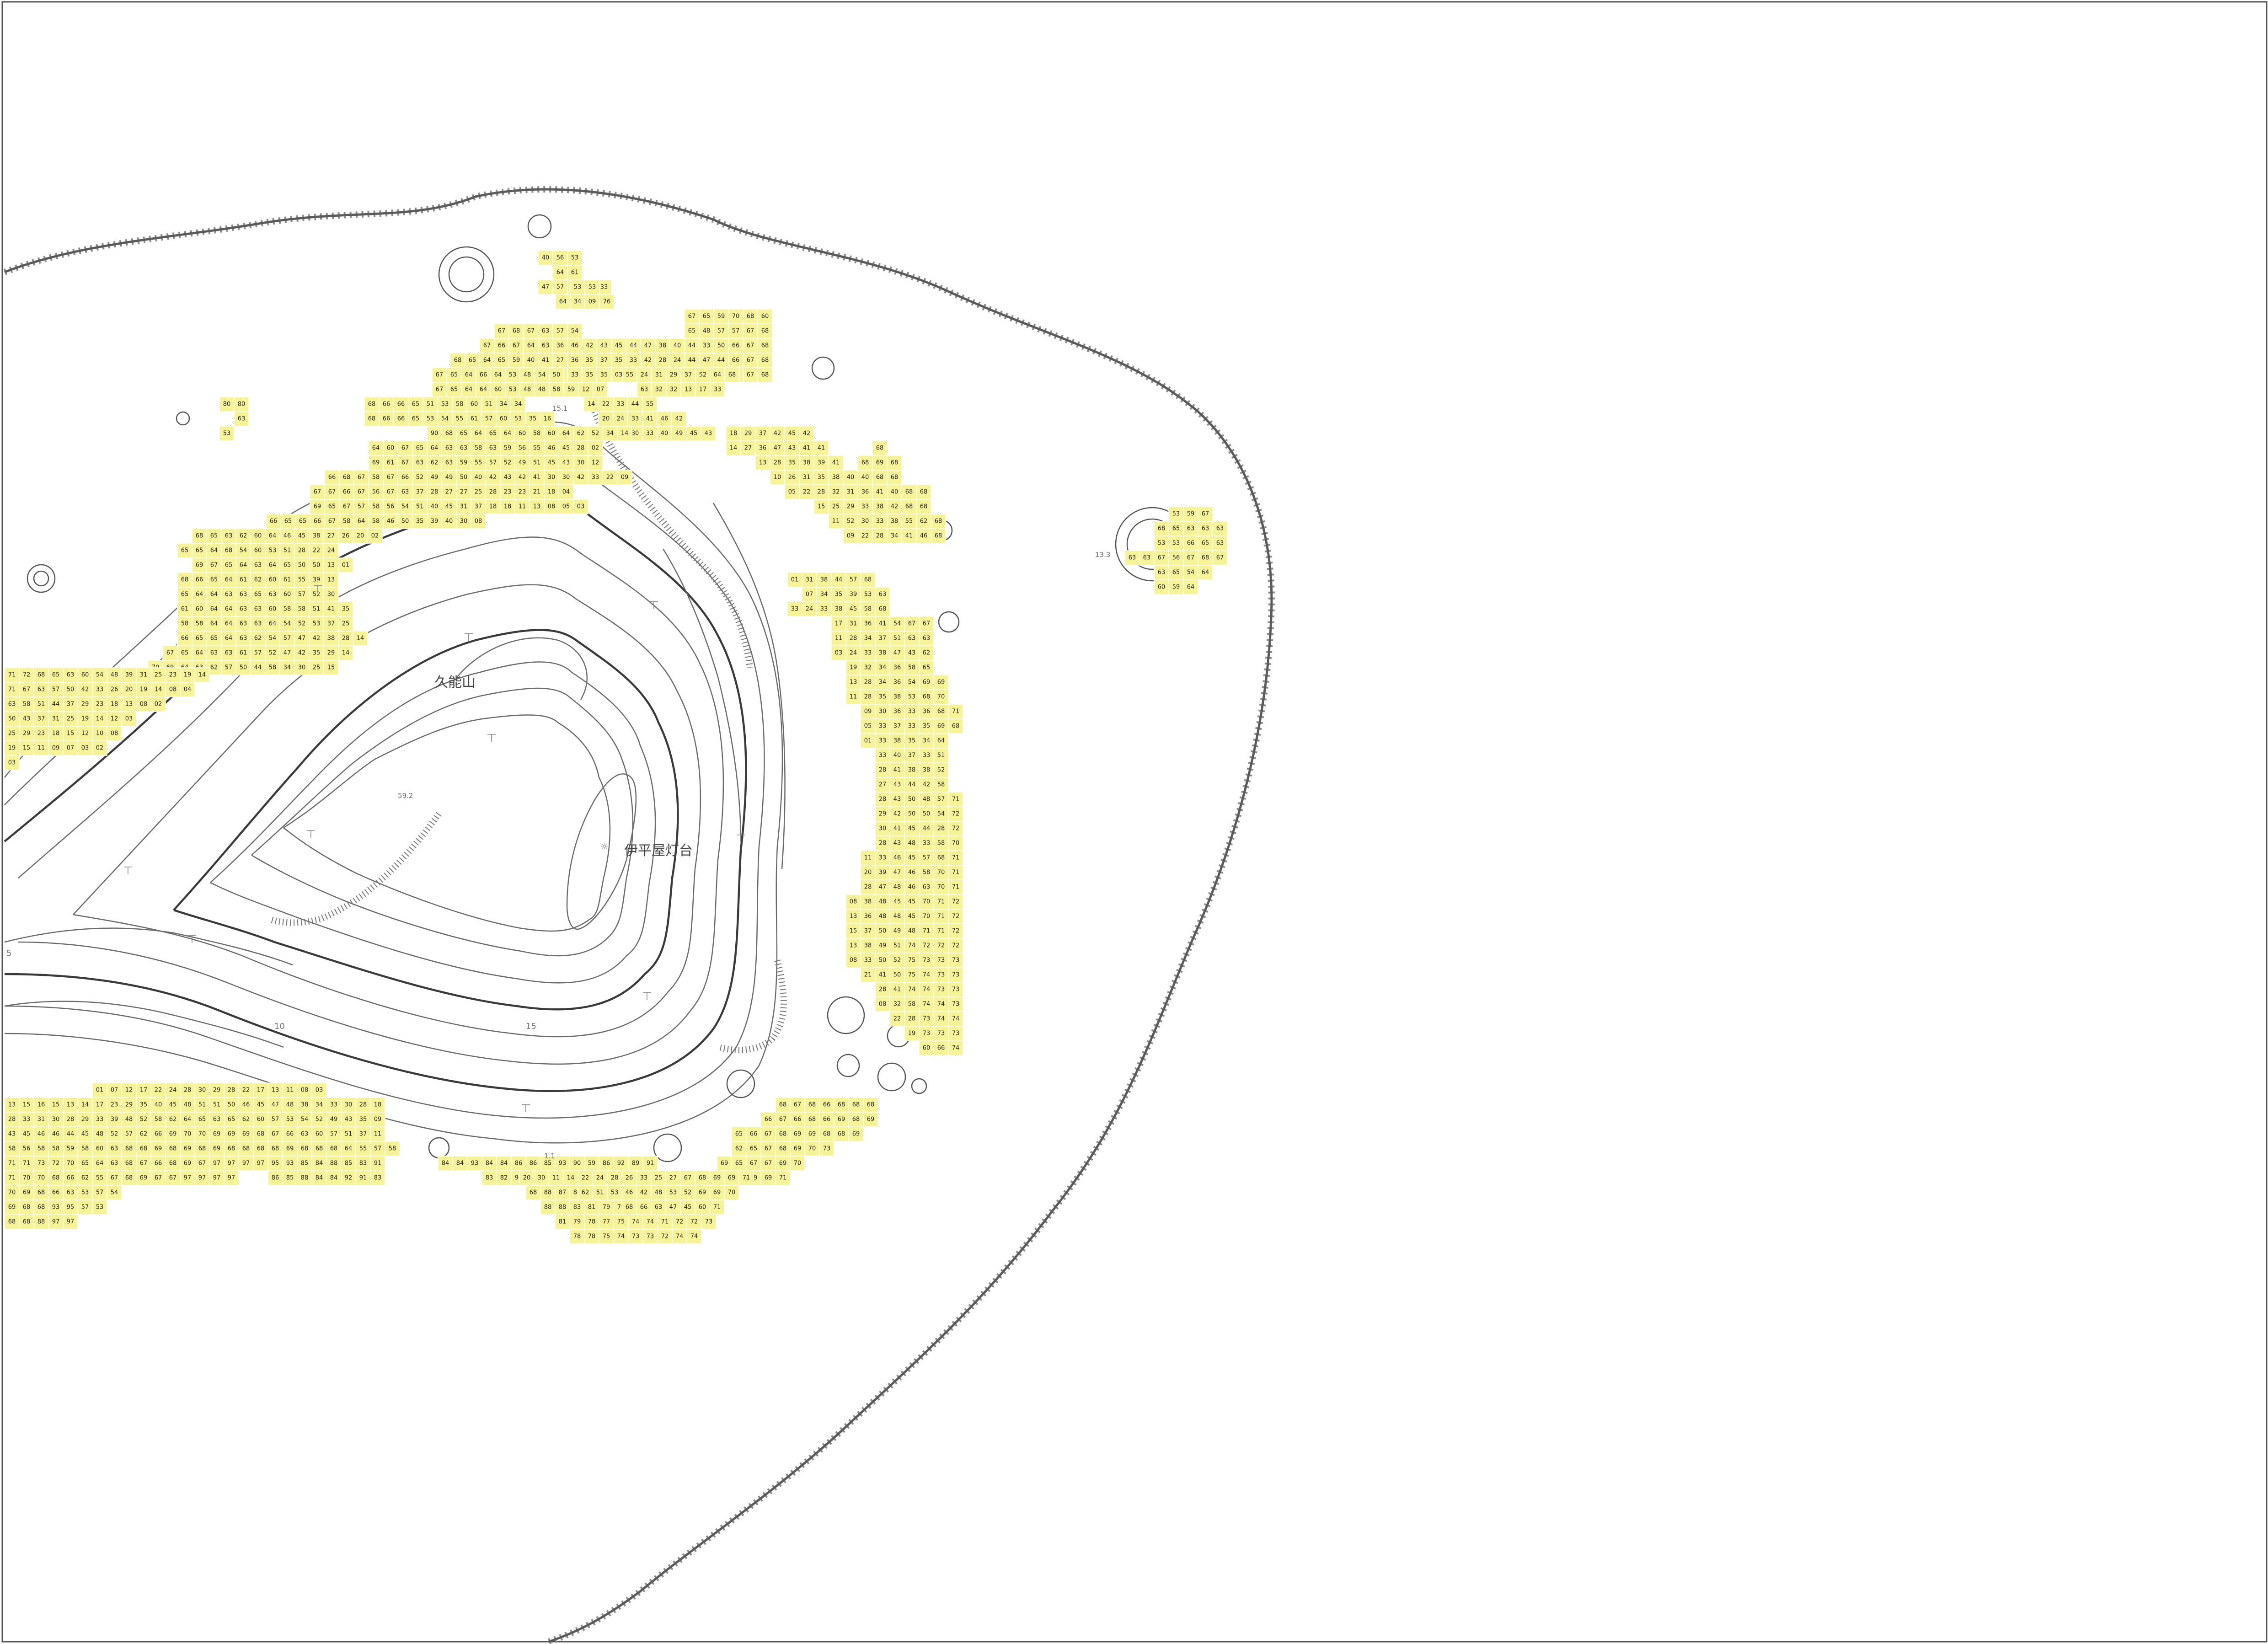 Image resolution: width=2268 pixels, height=1644 pixels. I want to click on grid-cell-value: 93, so click(290, 1163).